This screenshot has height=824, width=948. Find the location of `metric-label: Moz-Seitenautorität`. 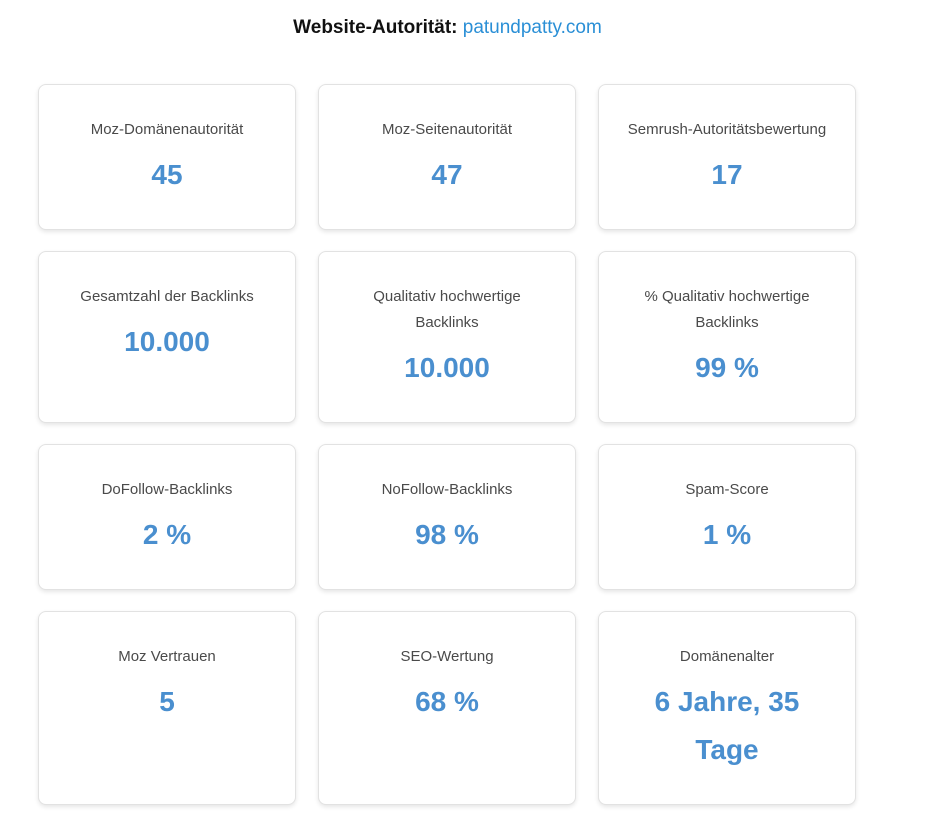

metric-label: Moz-Seitenautorität is located at coordinates (447, 129).